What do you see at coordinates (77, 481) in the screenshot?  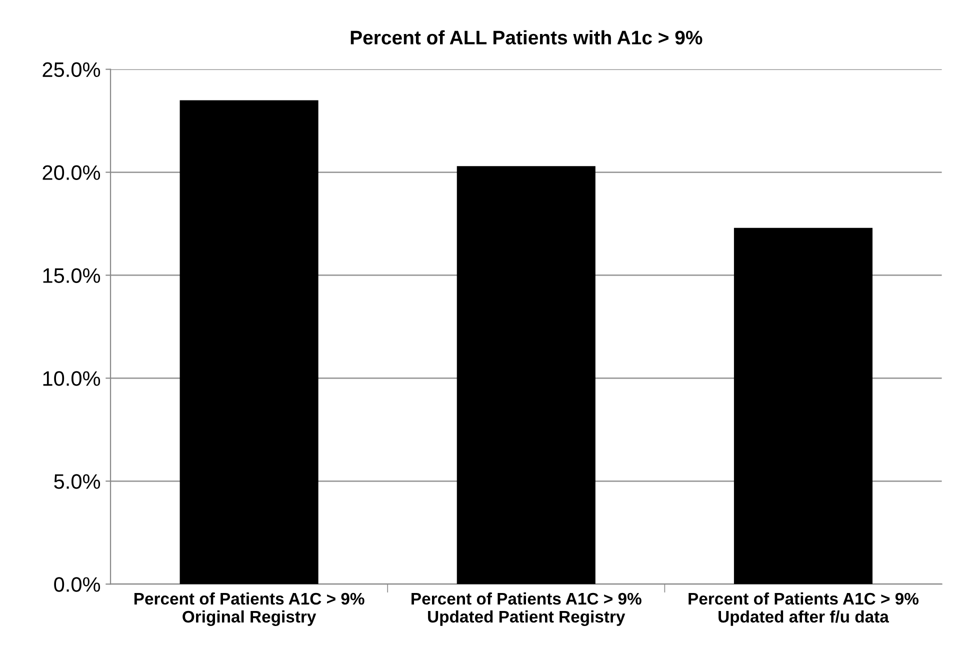 I see `y-tick-label: 5.0%` at bounding box center [77, 481].